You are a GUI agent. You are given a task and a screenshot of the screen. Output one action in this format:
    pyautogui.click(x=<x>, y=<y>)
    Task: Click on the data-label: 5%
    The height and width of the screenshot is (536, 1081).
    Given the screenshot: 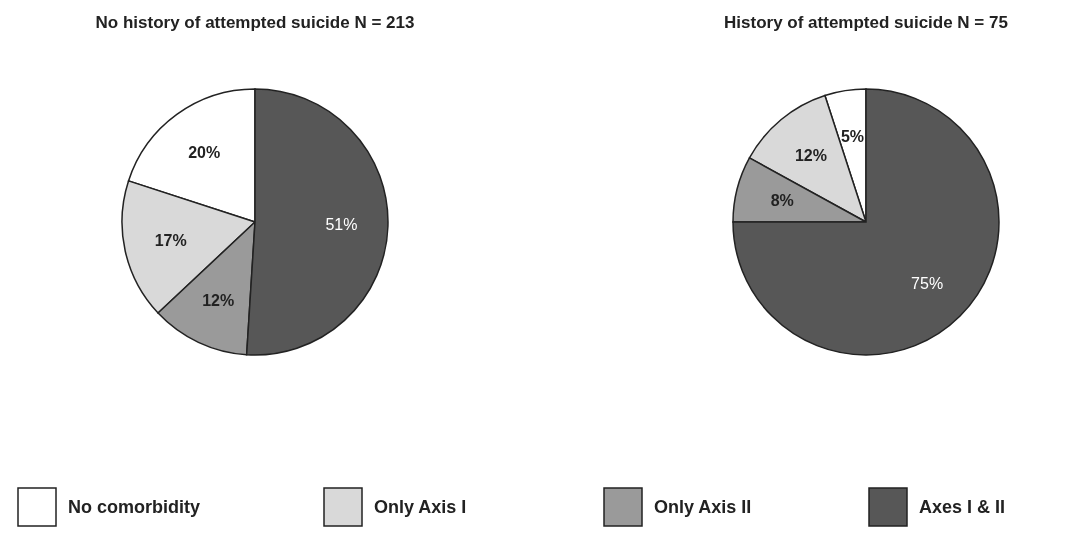 What is the action you would take?
    pyautogui.click(x=852, y=137)
    